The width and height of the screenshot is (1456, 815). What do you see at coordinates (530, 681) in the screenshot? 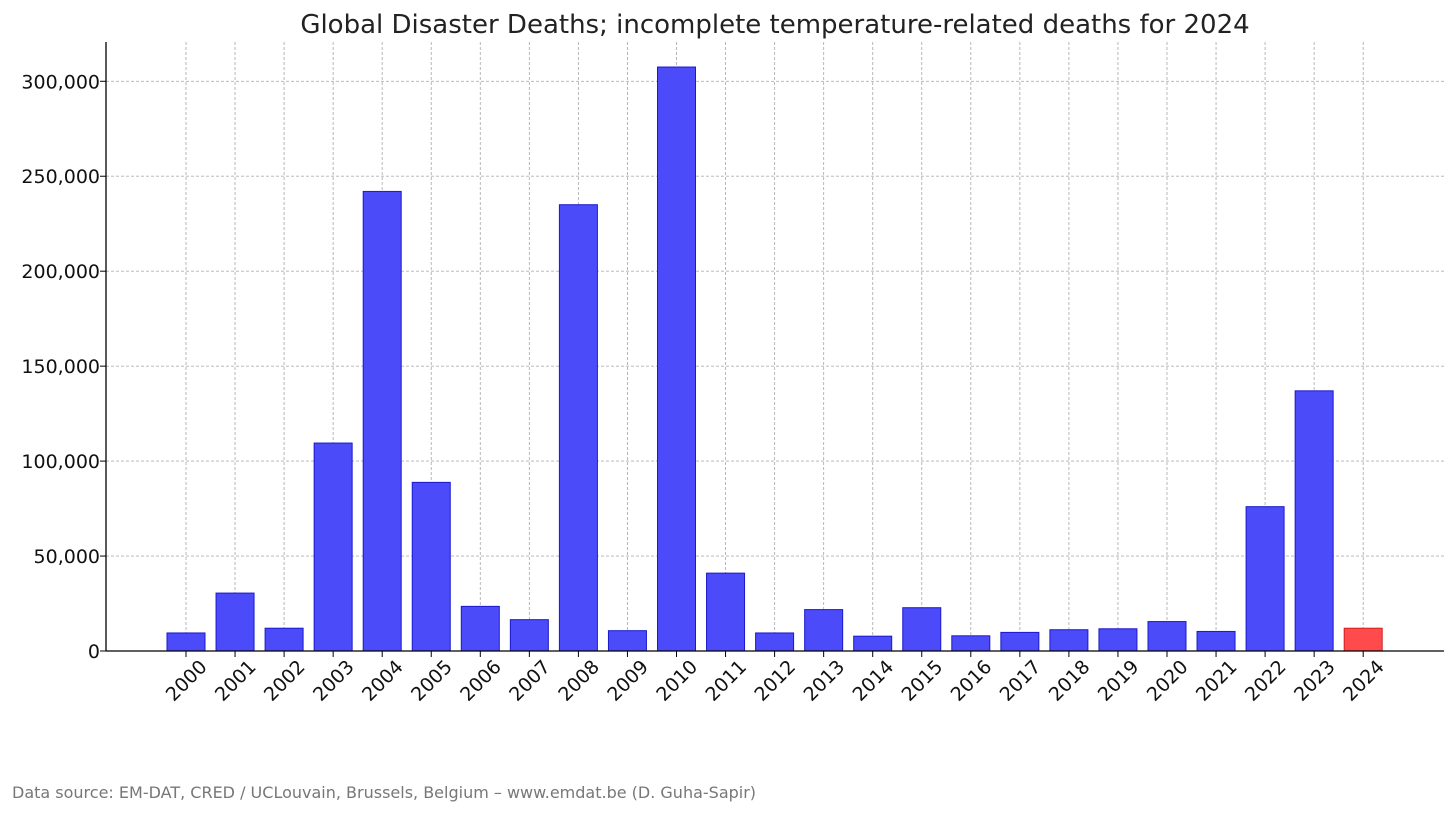
I see `x-tick-label: 2007` at bounding box center [530, 681].